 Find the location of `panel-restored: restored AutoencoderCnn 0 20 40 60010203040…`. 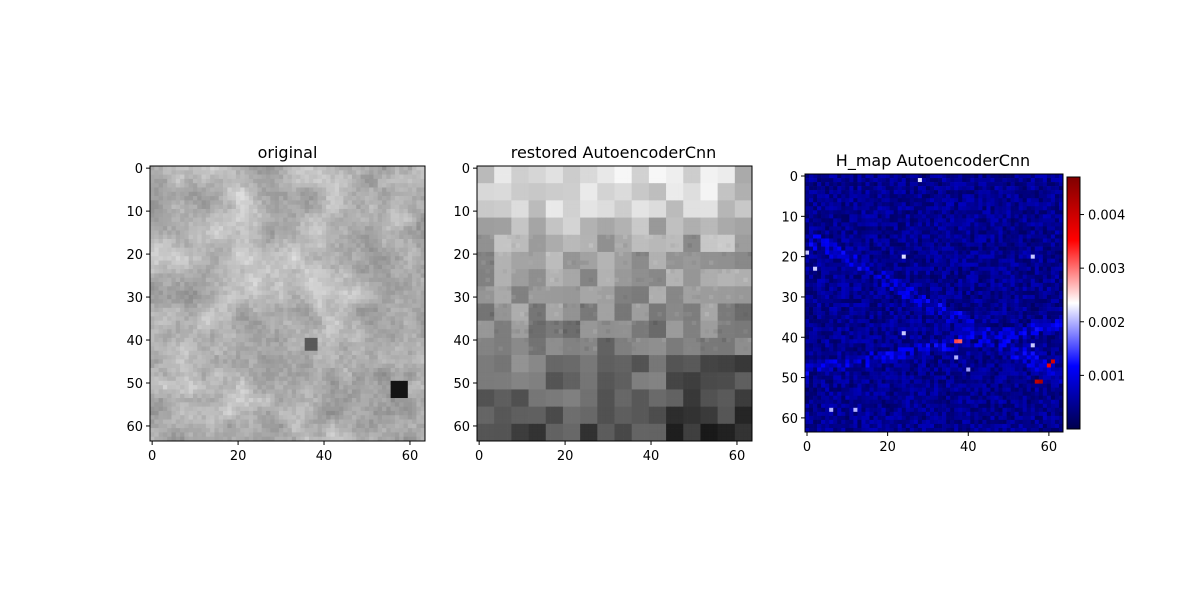

panel-restored: restored AutoencoderCnn 0 20 40 60010203040… is located at coordinates (603, 303).